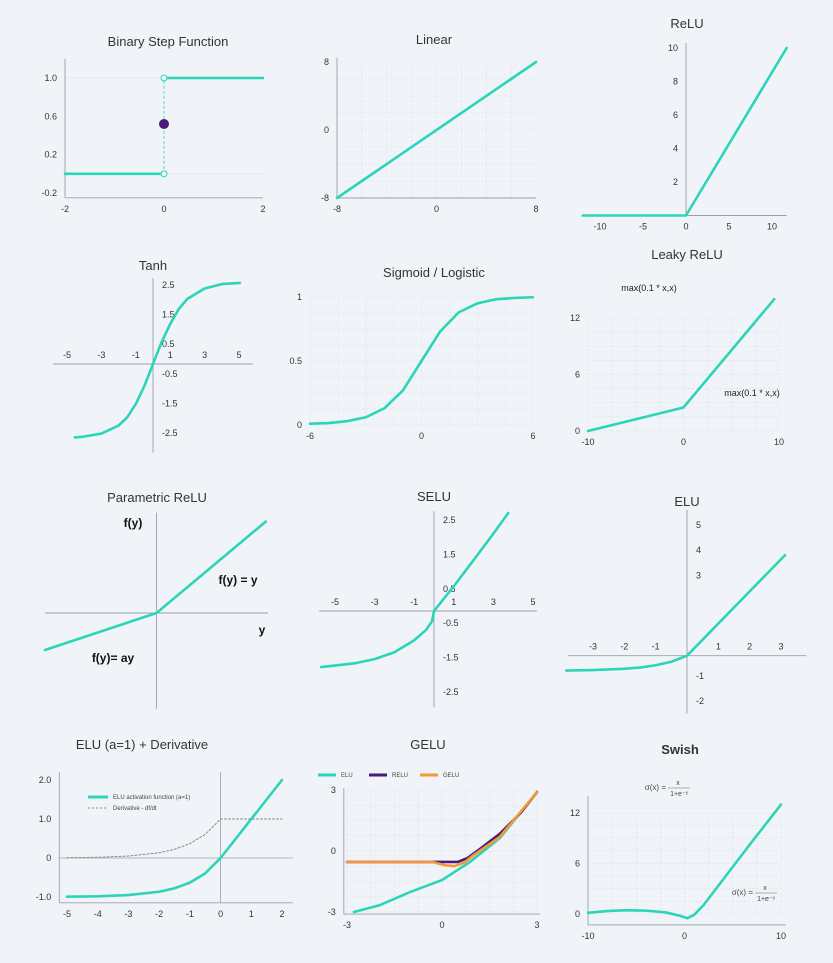 The image size is (833, 963). What do you see at coordinates (347, 776) in the screenshot?
I see `legend-label: ELU` at bounding box center [347, 776].